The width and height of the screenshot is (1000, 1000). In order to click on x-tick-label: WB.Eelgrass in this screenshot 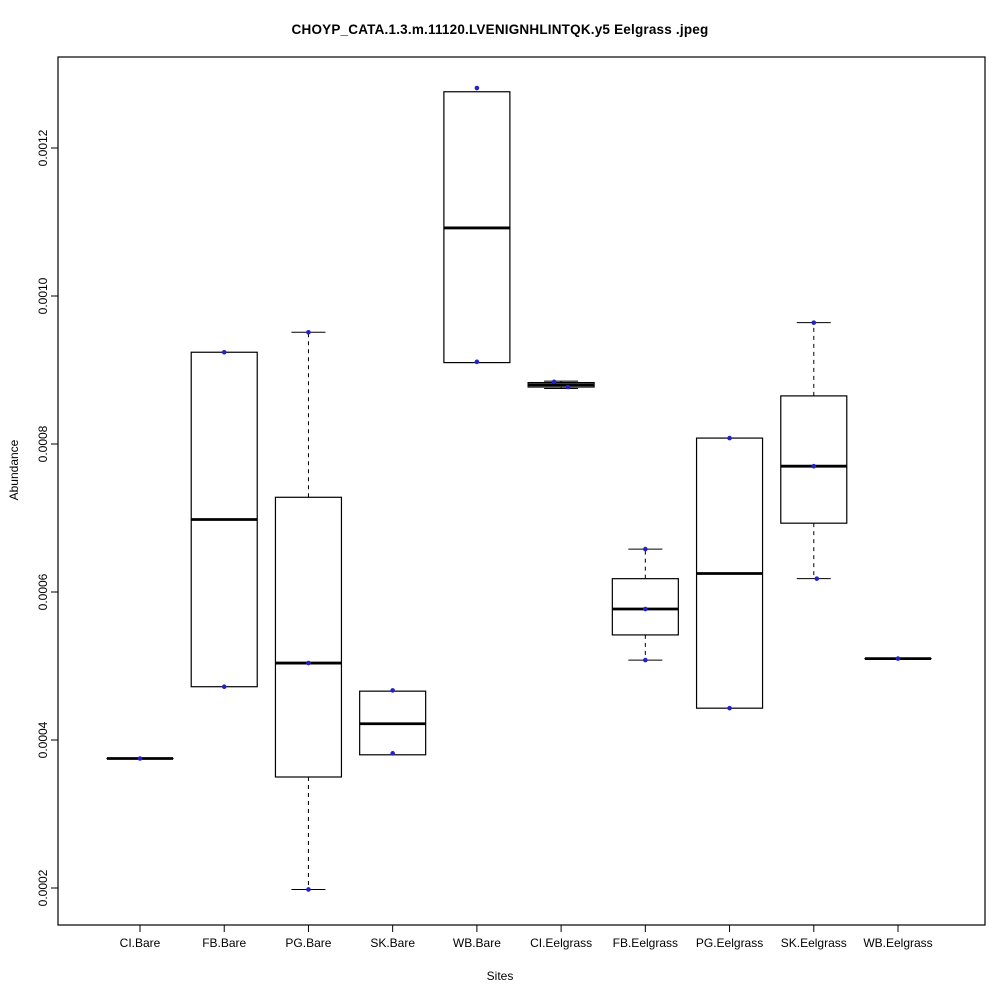, I will do `click(897, 943)`.